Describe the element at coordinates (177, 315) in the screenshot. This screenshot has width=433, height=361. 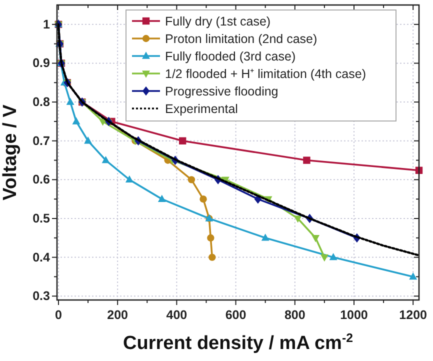
I see `x-tick-label: 400` at that location.